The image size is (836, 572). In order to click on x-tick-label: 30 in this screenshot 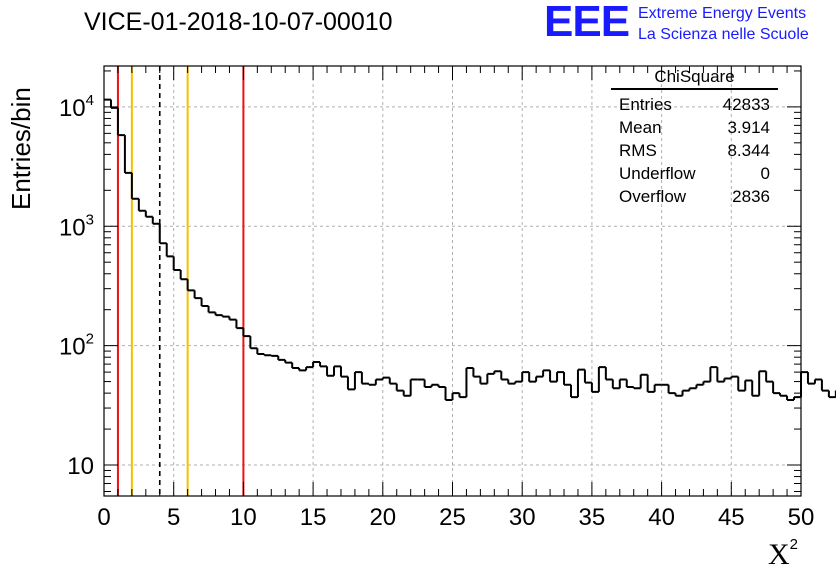, I will do `click(522, 517)`.